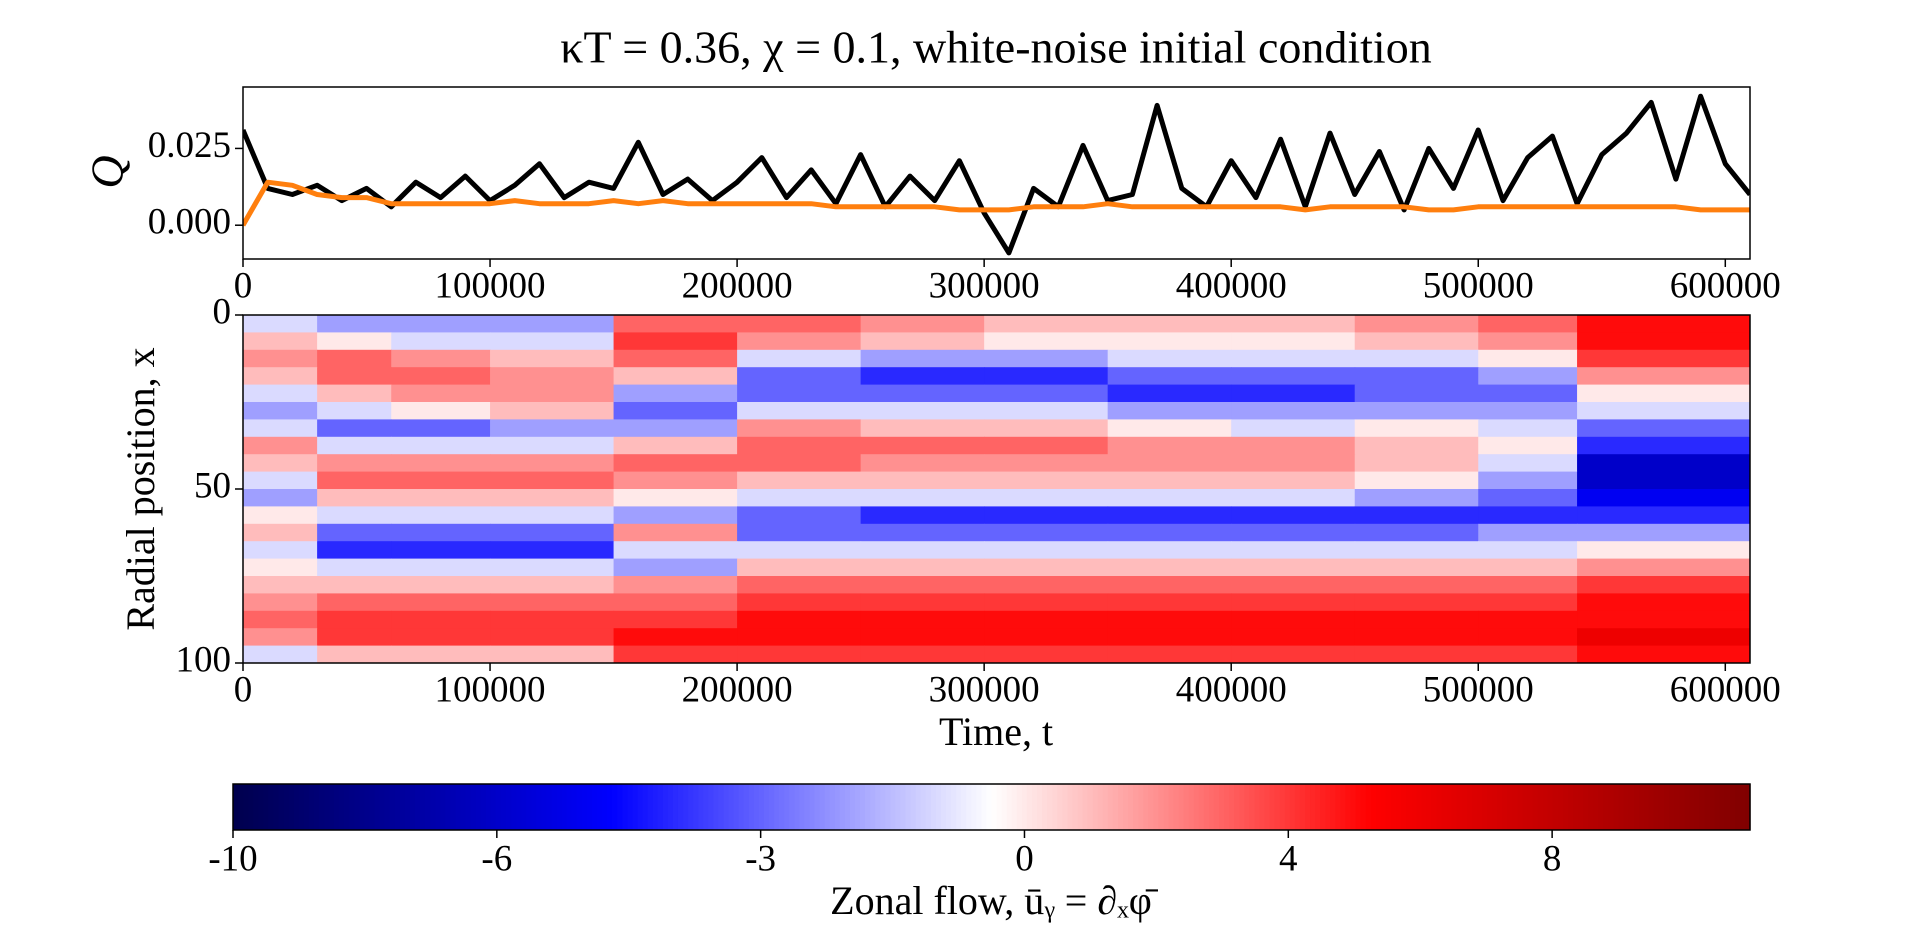 The height and width of the screenshot is (926, 1920). Describe the element at coordinates (996, 173) in the screenshot. I see `axes-frame` at that location.